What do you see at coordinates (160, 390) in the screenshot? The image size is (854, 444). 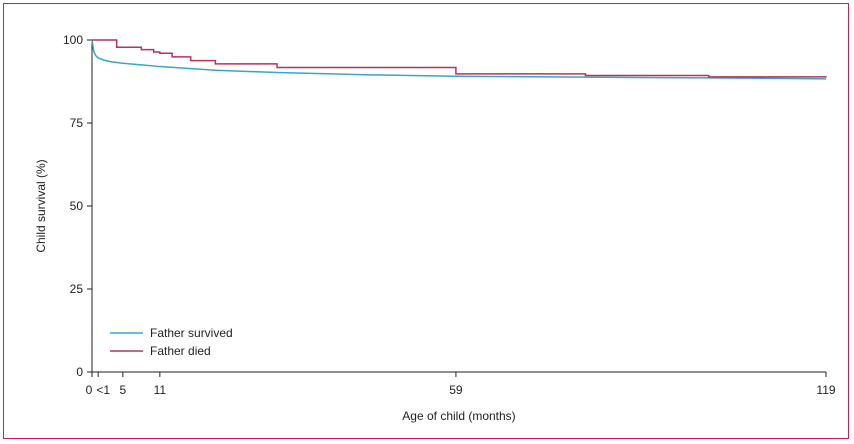 I see `x-tick-label: 11` at bounding box center [160, 390].